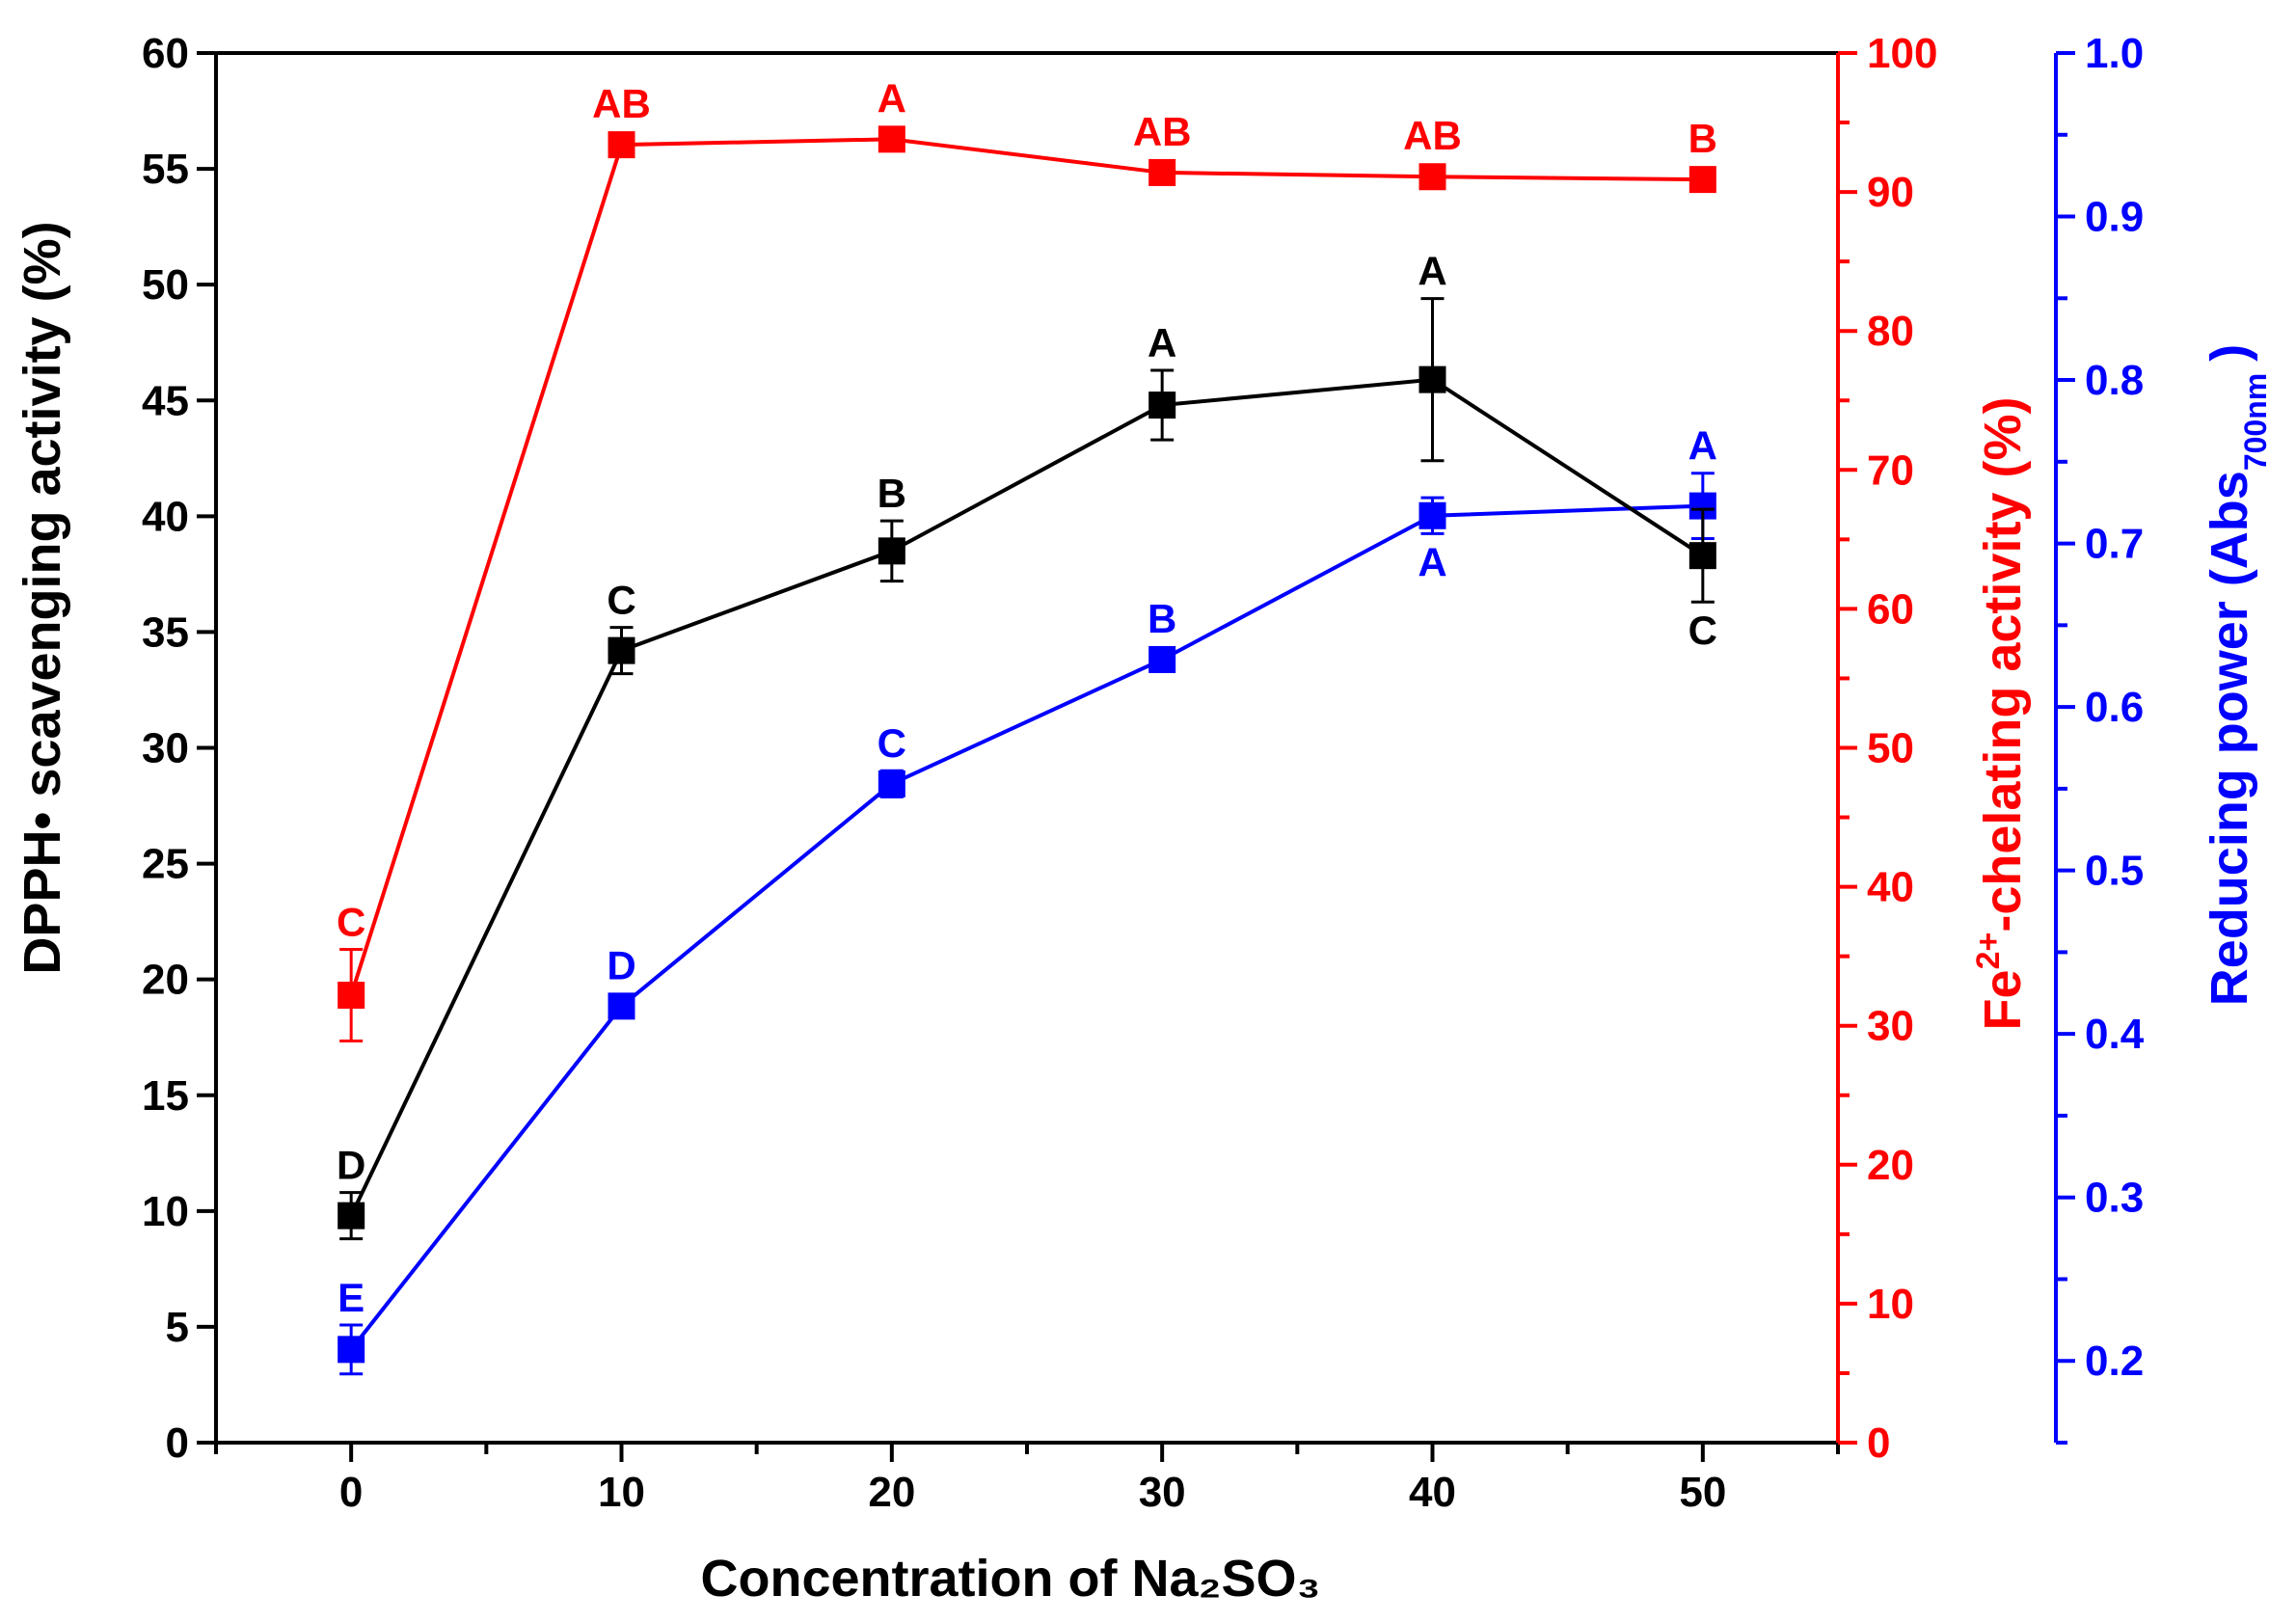 The image size is (2296, 1622). I want to click on x-axis: 0 10 20 30 40 50, so click(1027, 1479).